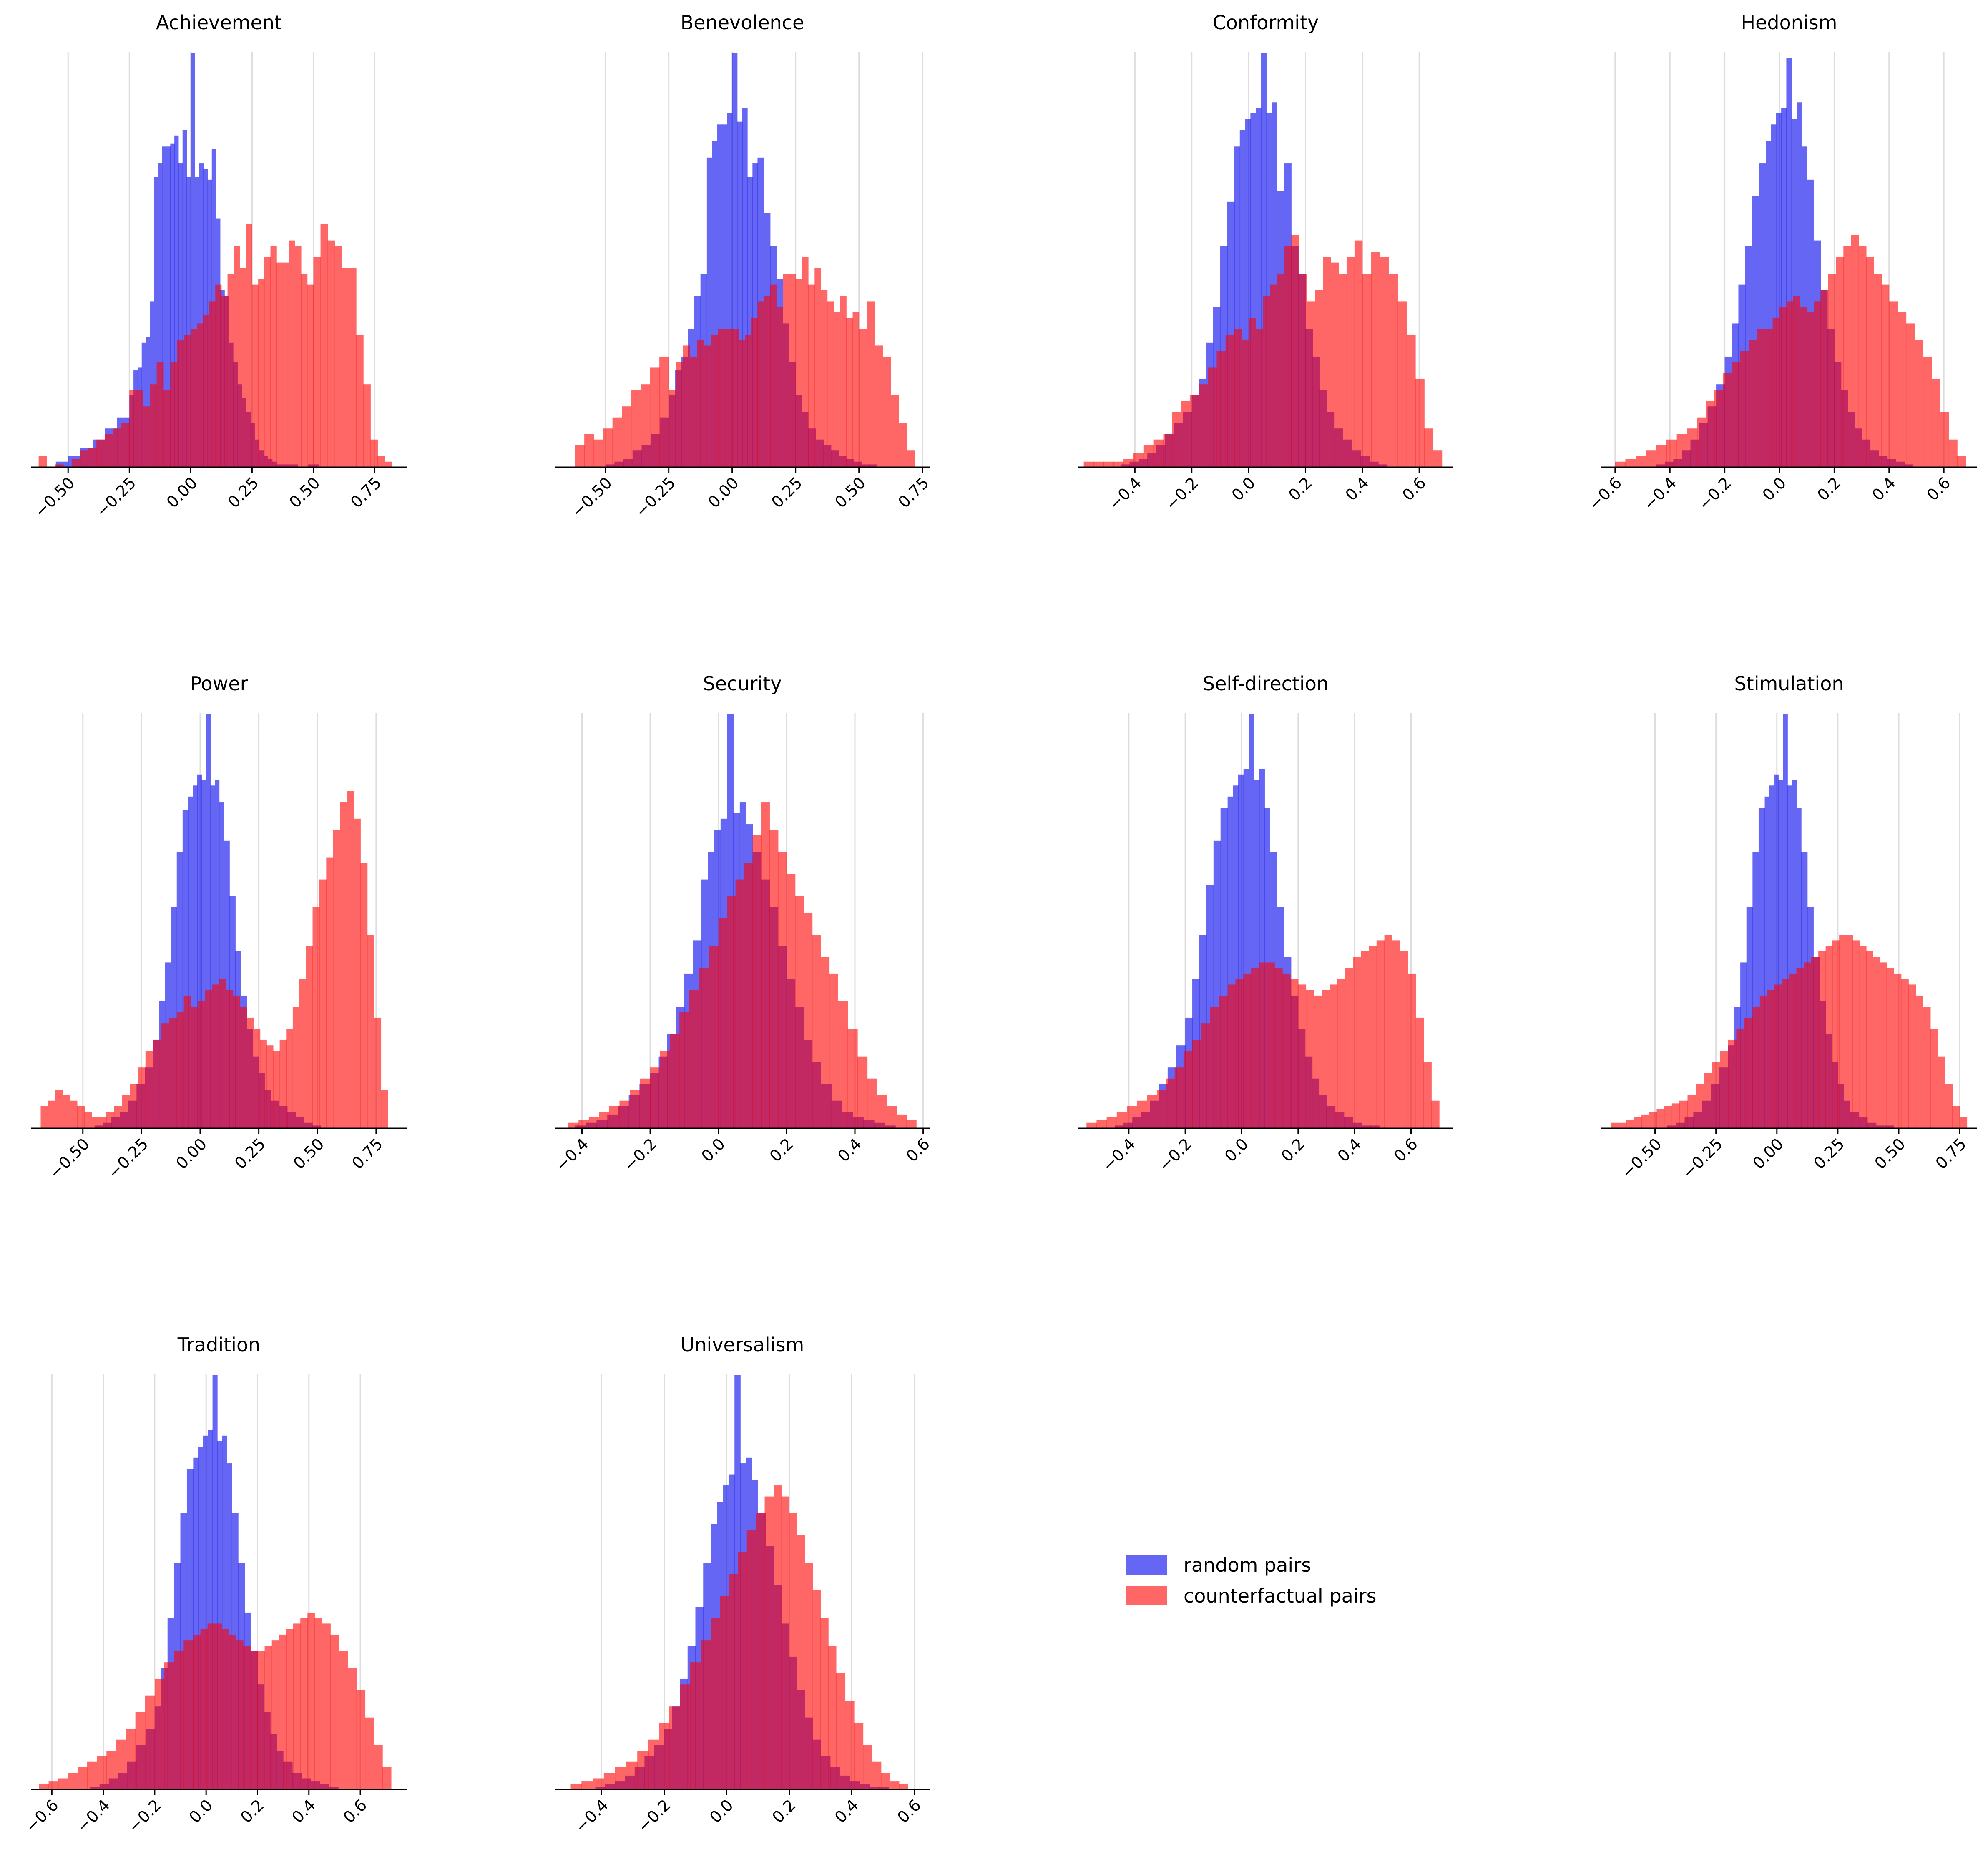  I want to click on tick-label: 0.2, so click(252, 1812).